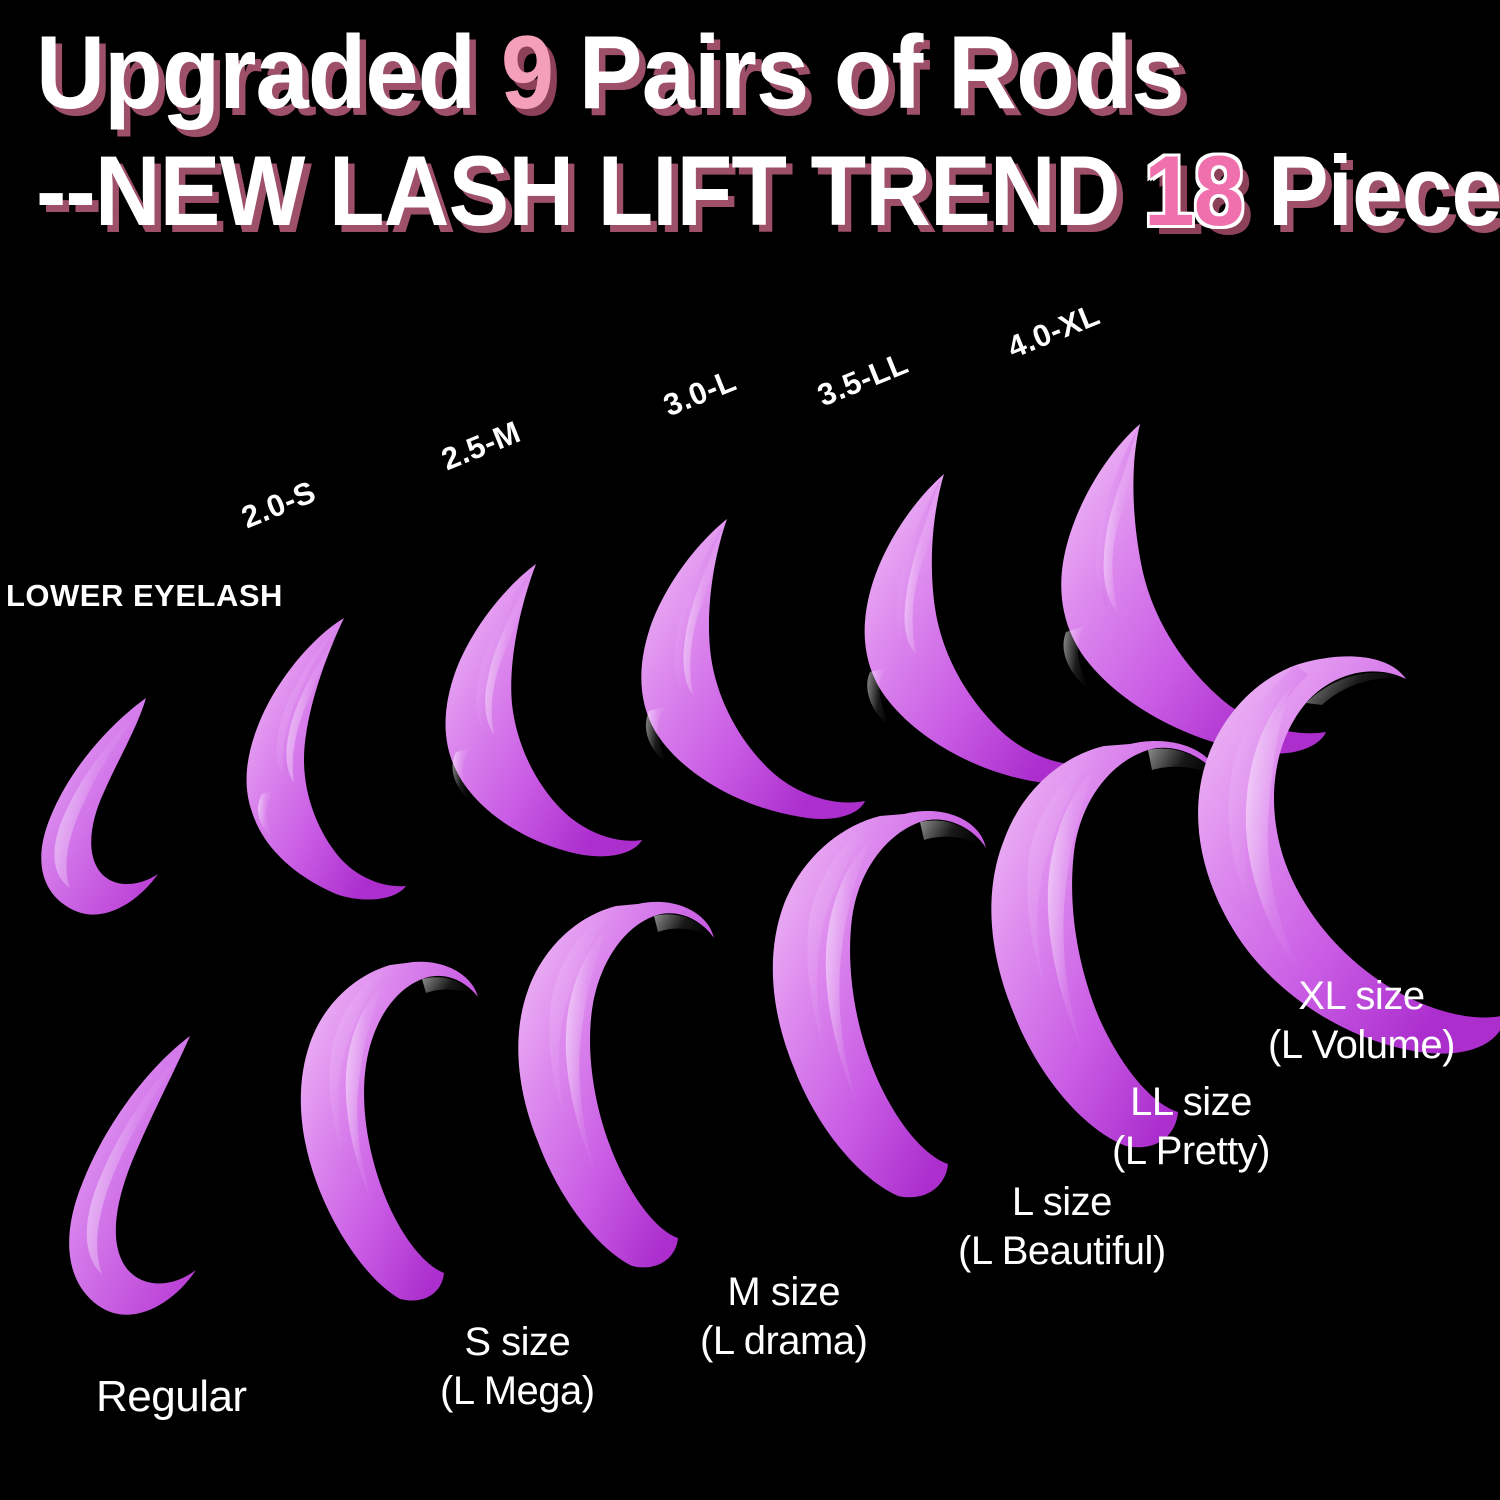 This screenshot has width=1500, height=1500. I want to click on label-regular: Regular, so click(171, 1397).